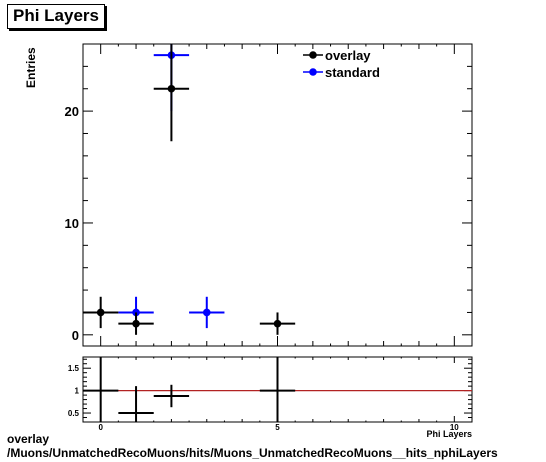 The image size is (546, 462). What do you see at coordinates (454, 427) in the screenshot?
I see `x-tick-label: 10` at bounding box center [454, 427].